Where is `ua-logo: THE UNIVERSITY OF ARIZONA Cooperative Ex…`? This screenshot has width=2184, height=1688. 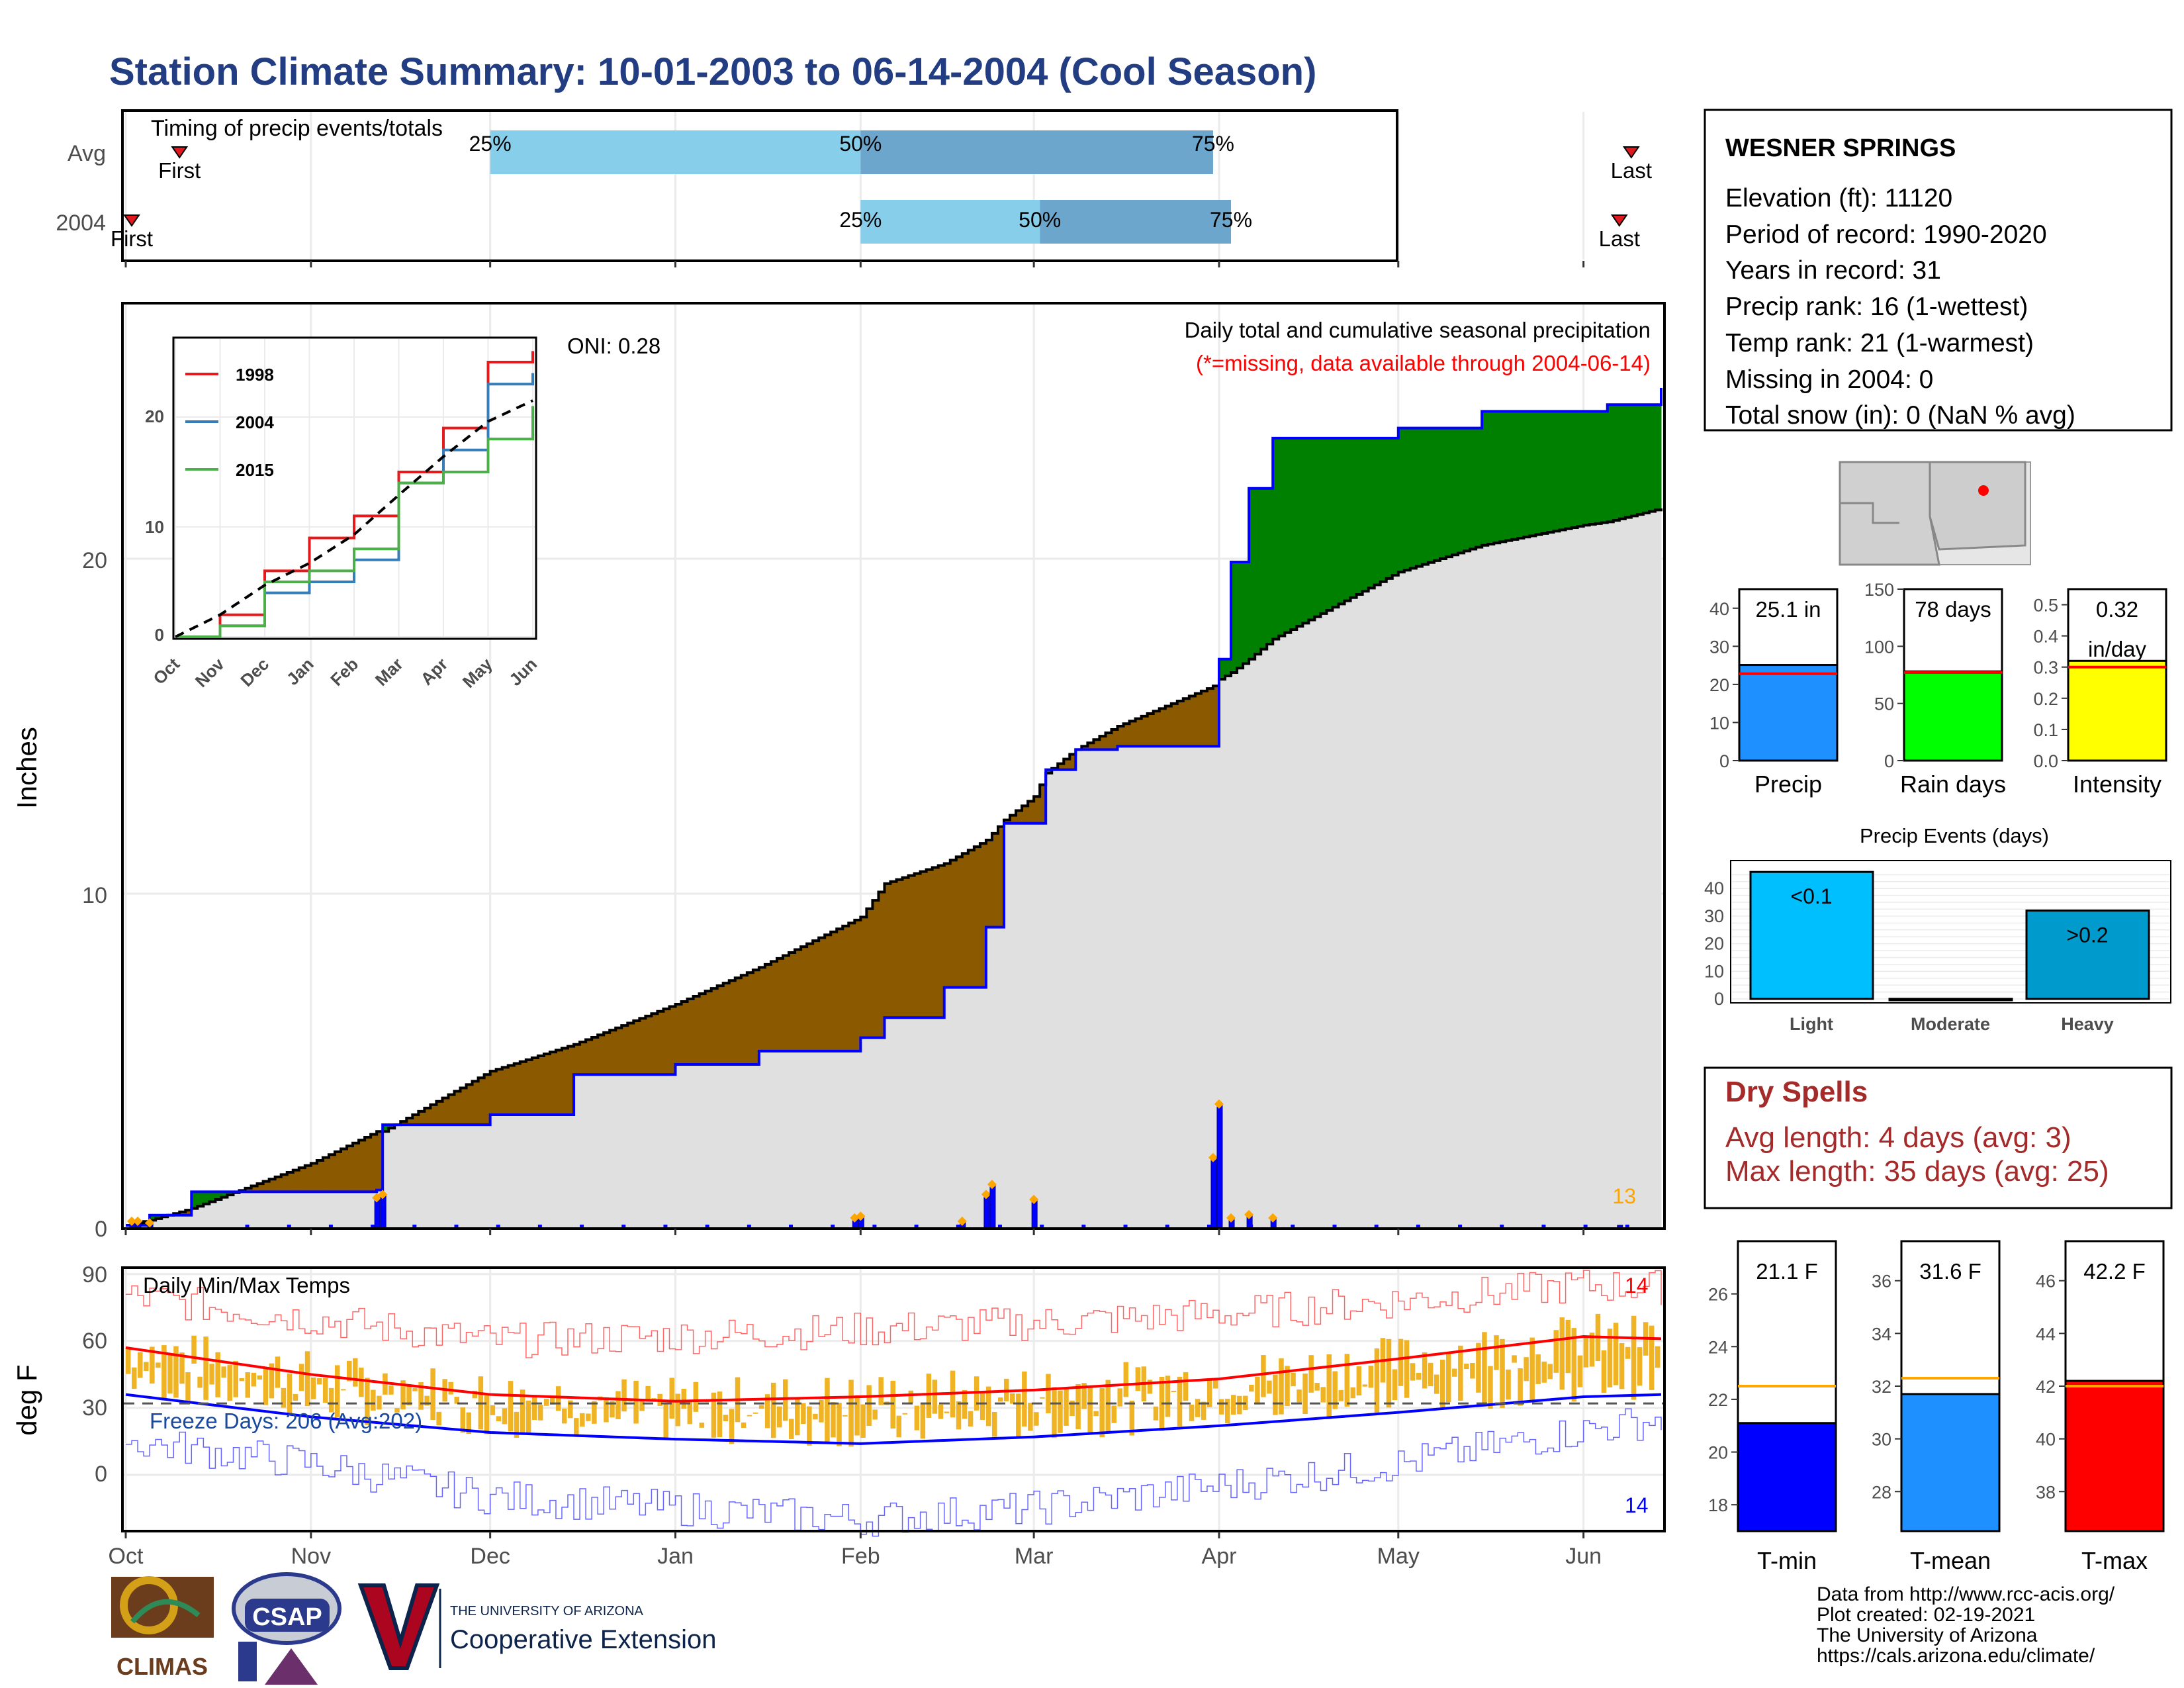 ua-logo: THE UNIVERSITY OF ARIZONA Cooperative Ex… is located at coordinates (536, 1626).